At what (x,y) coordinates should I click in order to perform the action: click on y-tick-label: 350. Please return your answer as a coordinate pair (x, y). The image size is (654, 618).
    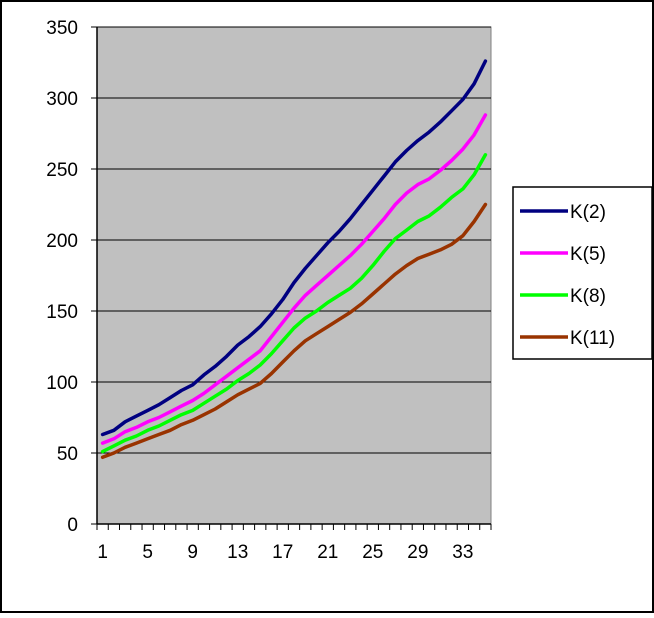
    Looking at the image, I should click on (62, 28).